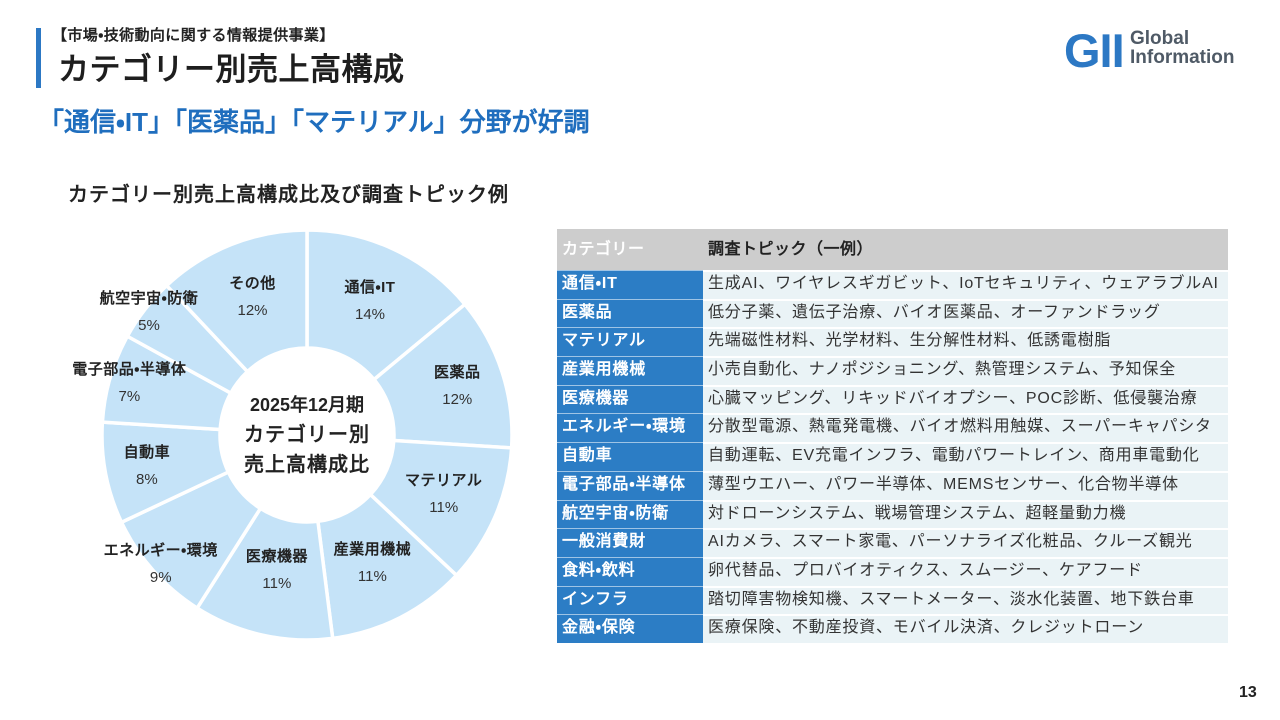 This screenshot has width=1280, height=720. I want to click on slice-percent-label: 7%, so click(129, 397).